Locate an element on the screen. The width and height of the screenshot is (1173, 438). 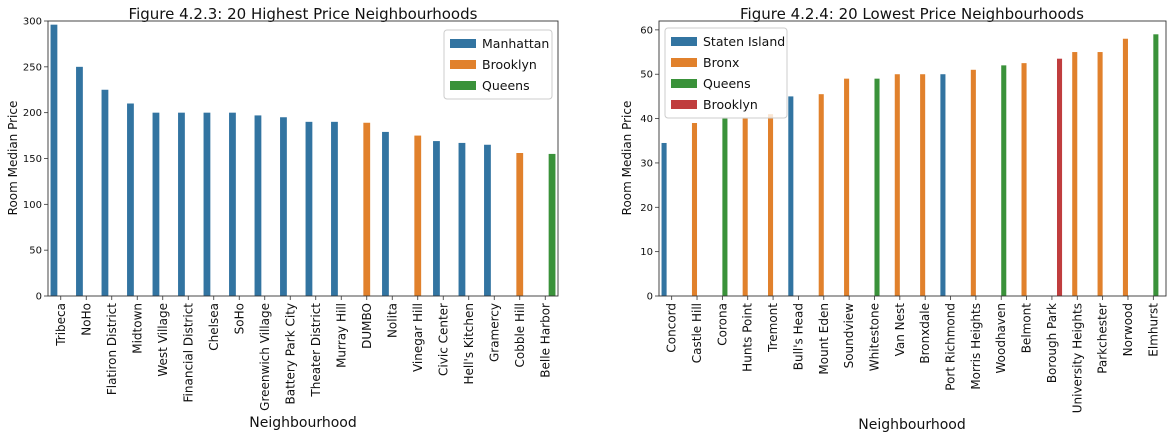
bar-soho is located at coordinates (232, 204).